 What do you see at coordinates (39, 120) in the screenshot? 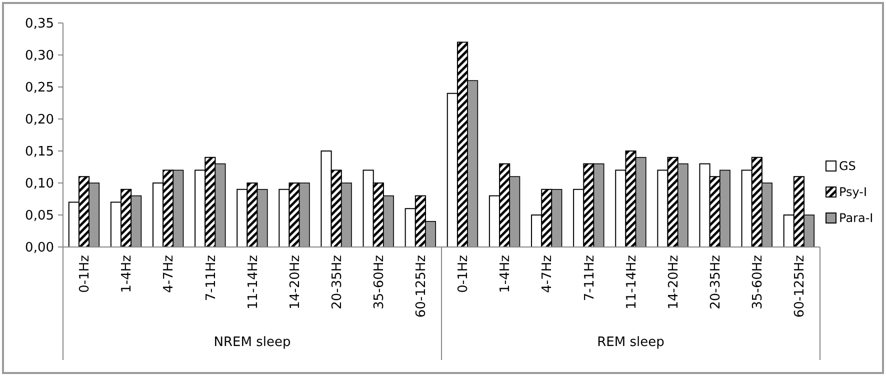
I see `y-tick-label: 0,20` at bounding box center [39, 120].